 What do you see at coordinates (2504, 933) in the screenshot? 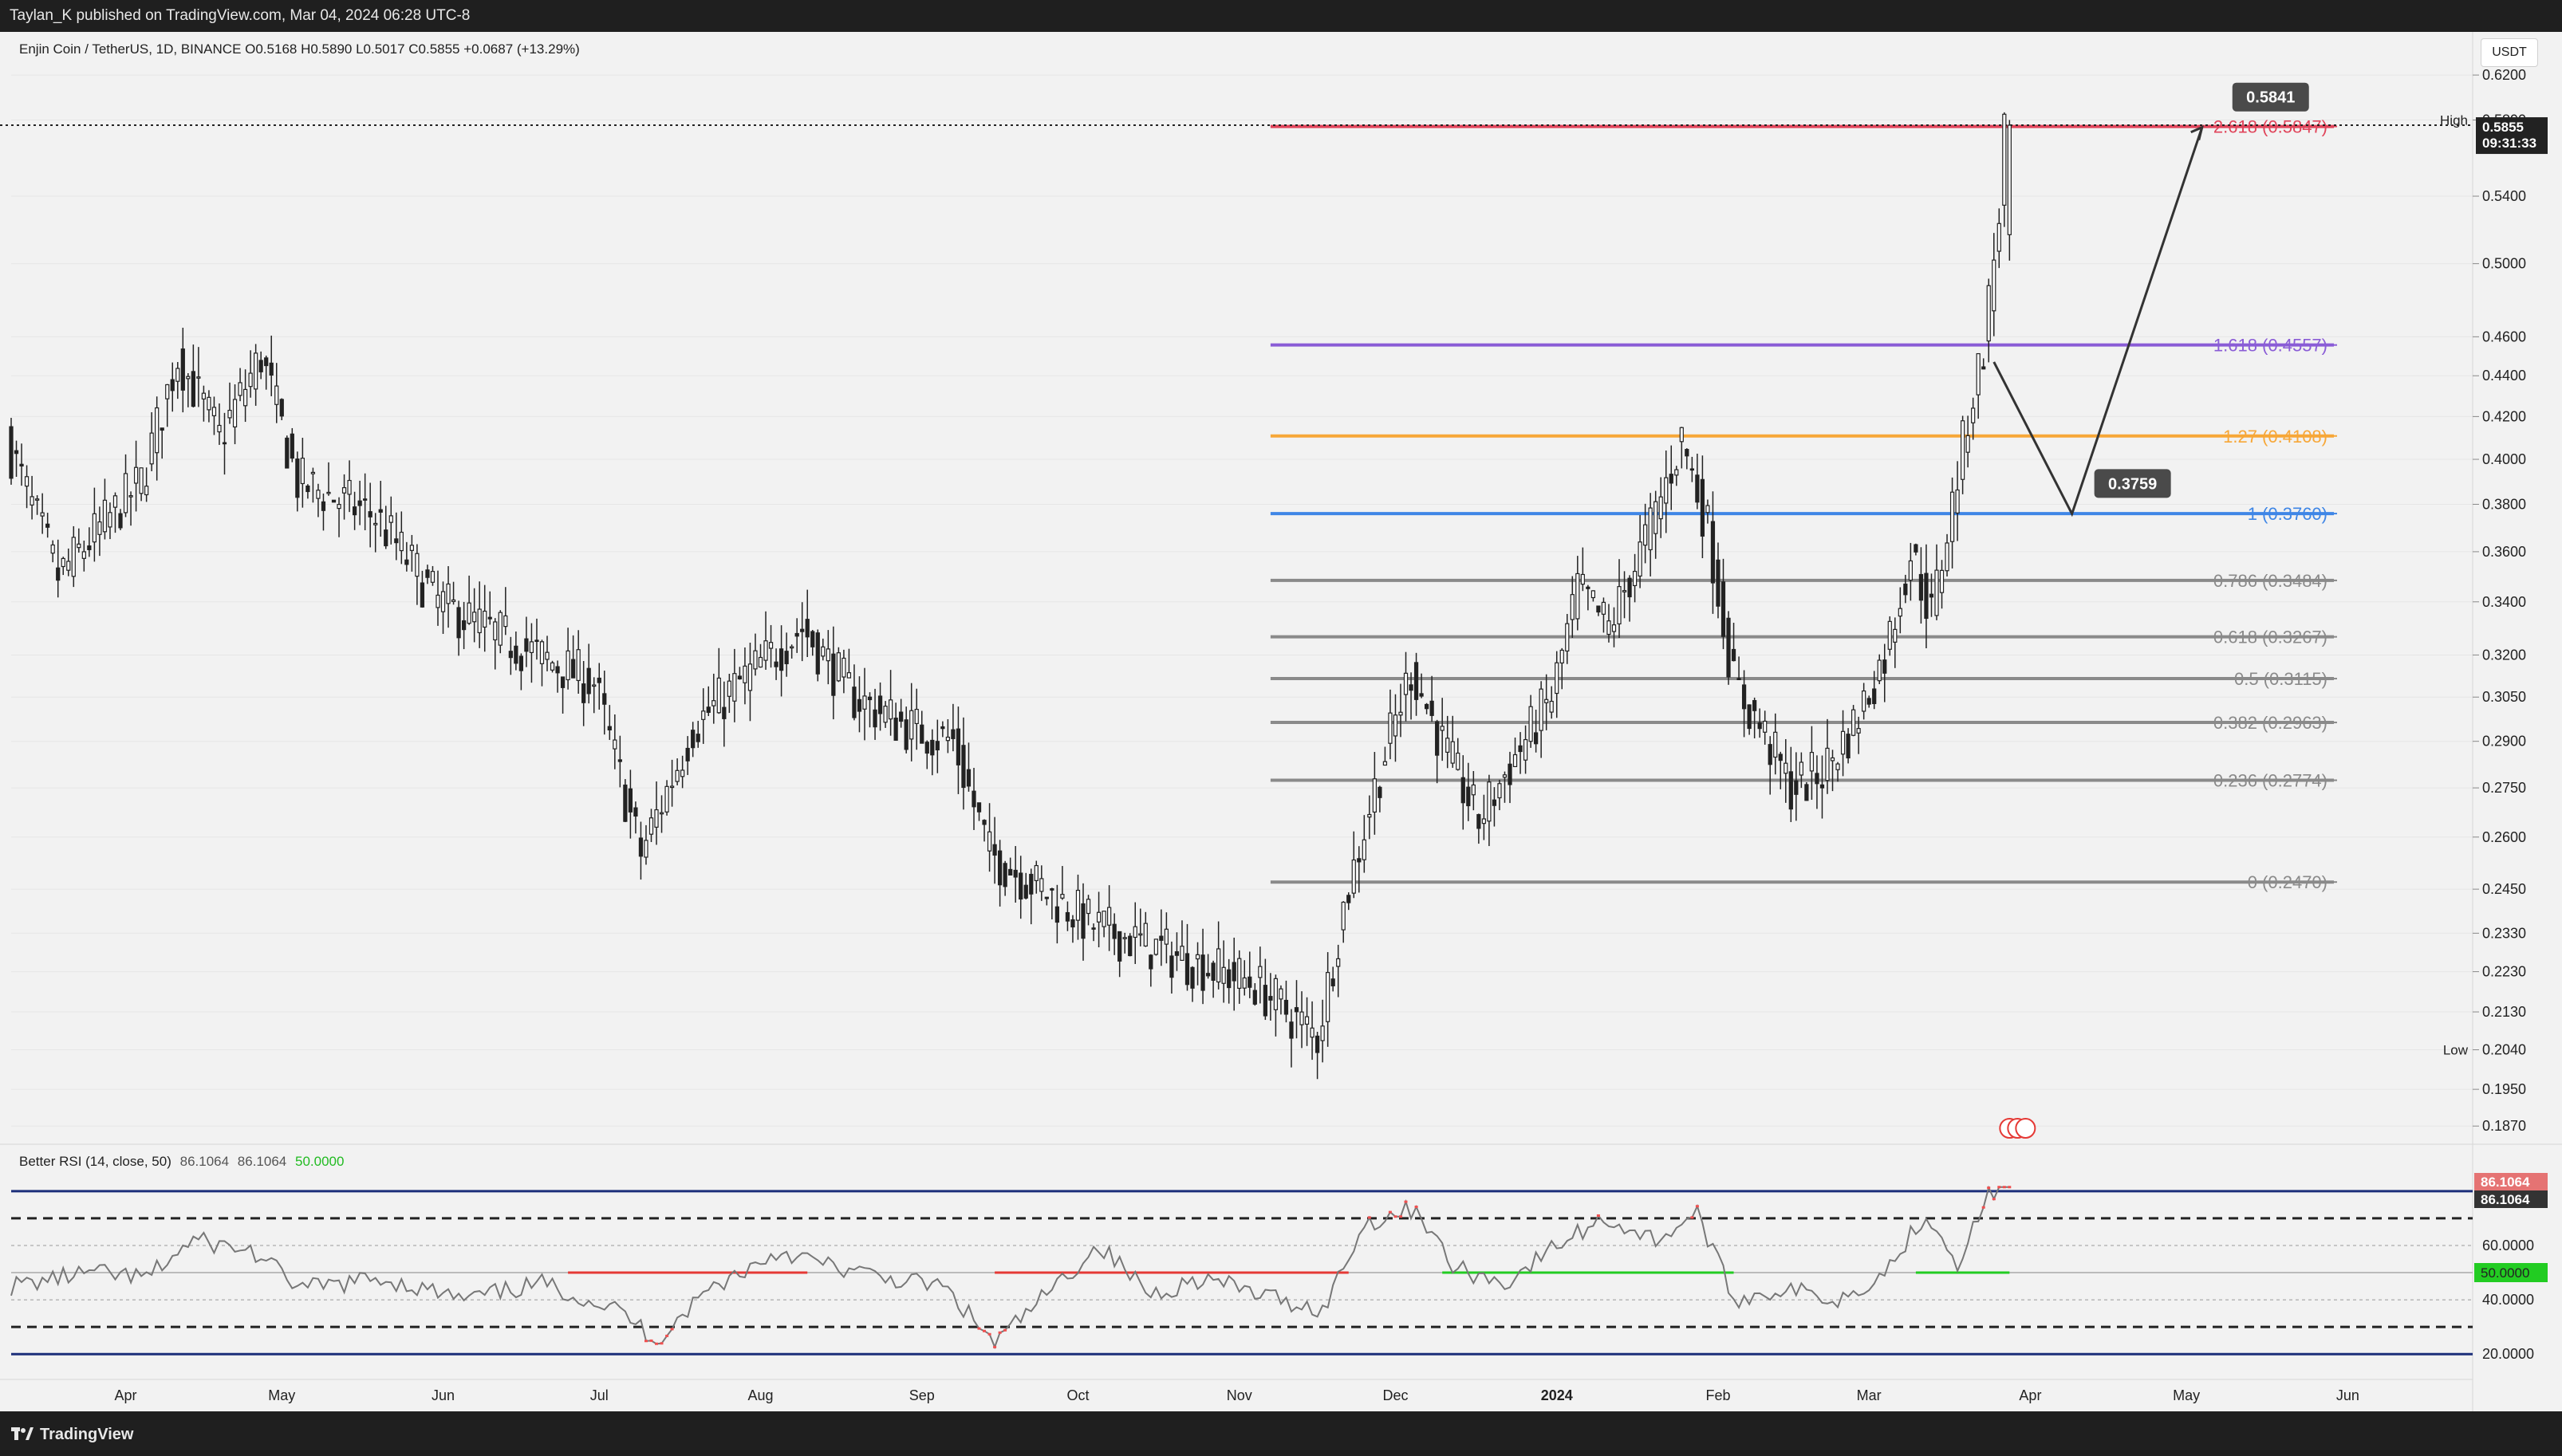
I see `price-tick-label: 0.2330` at bounding box center [2504, 933].